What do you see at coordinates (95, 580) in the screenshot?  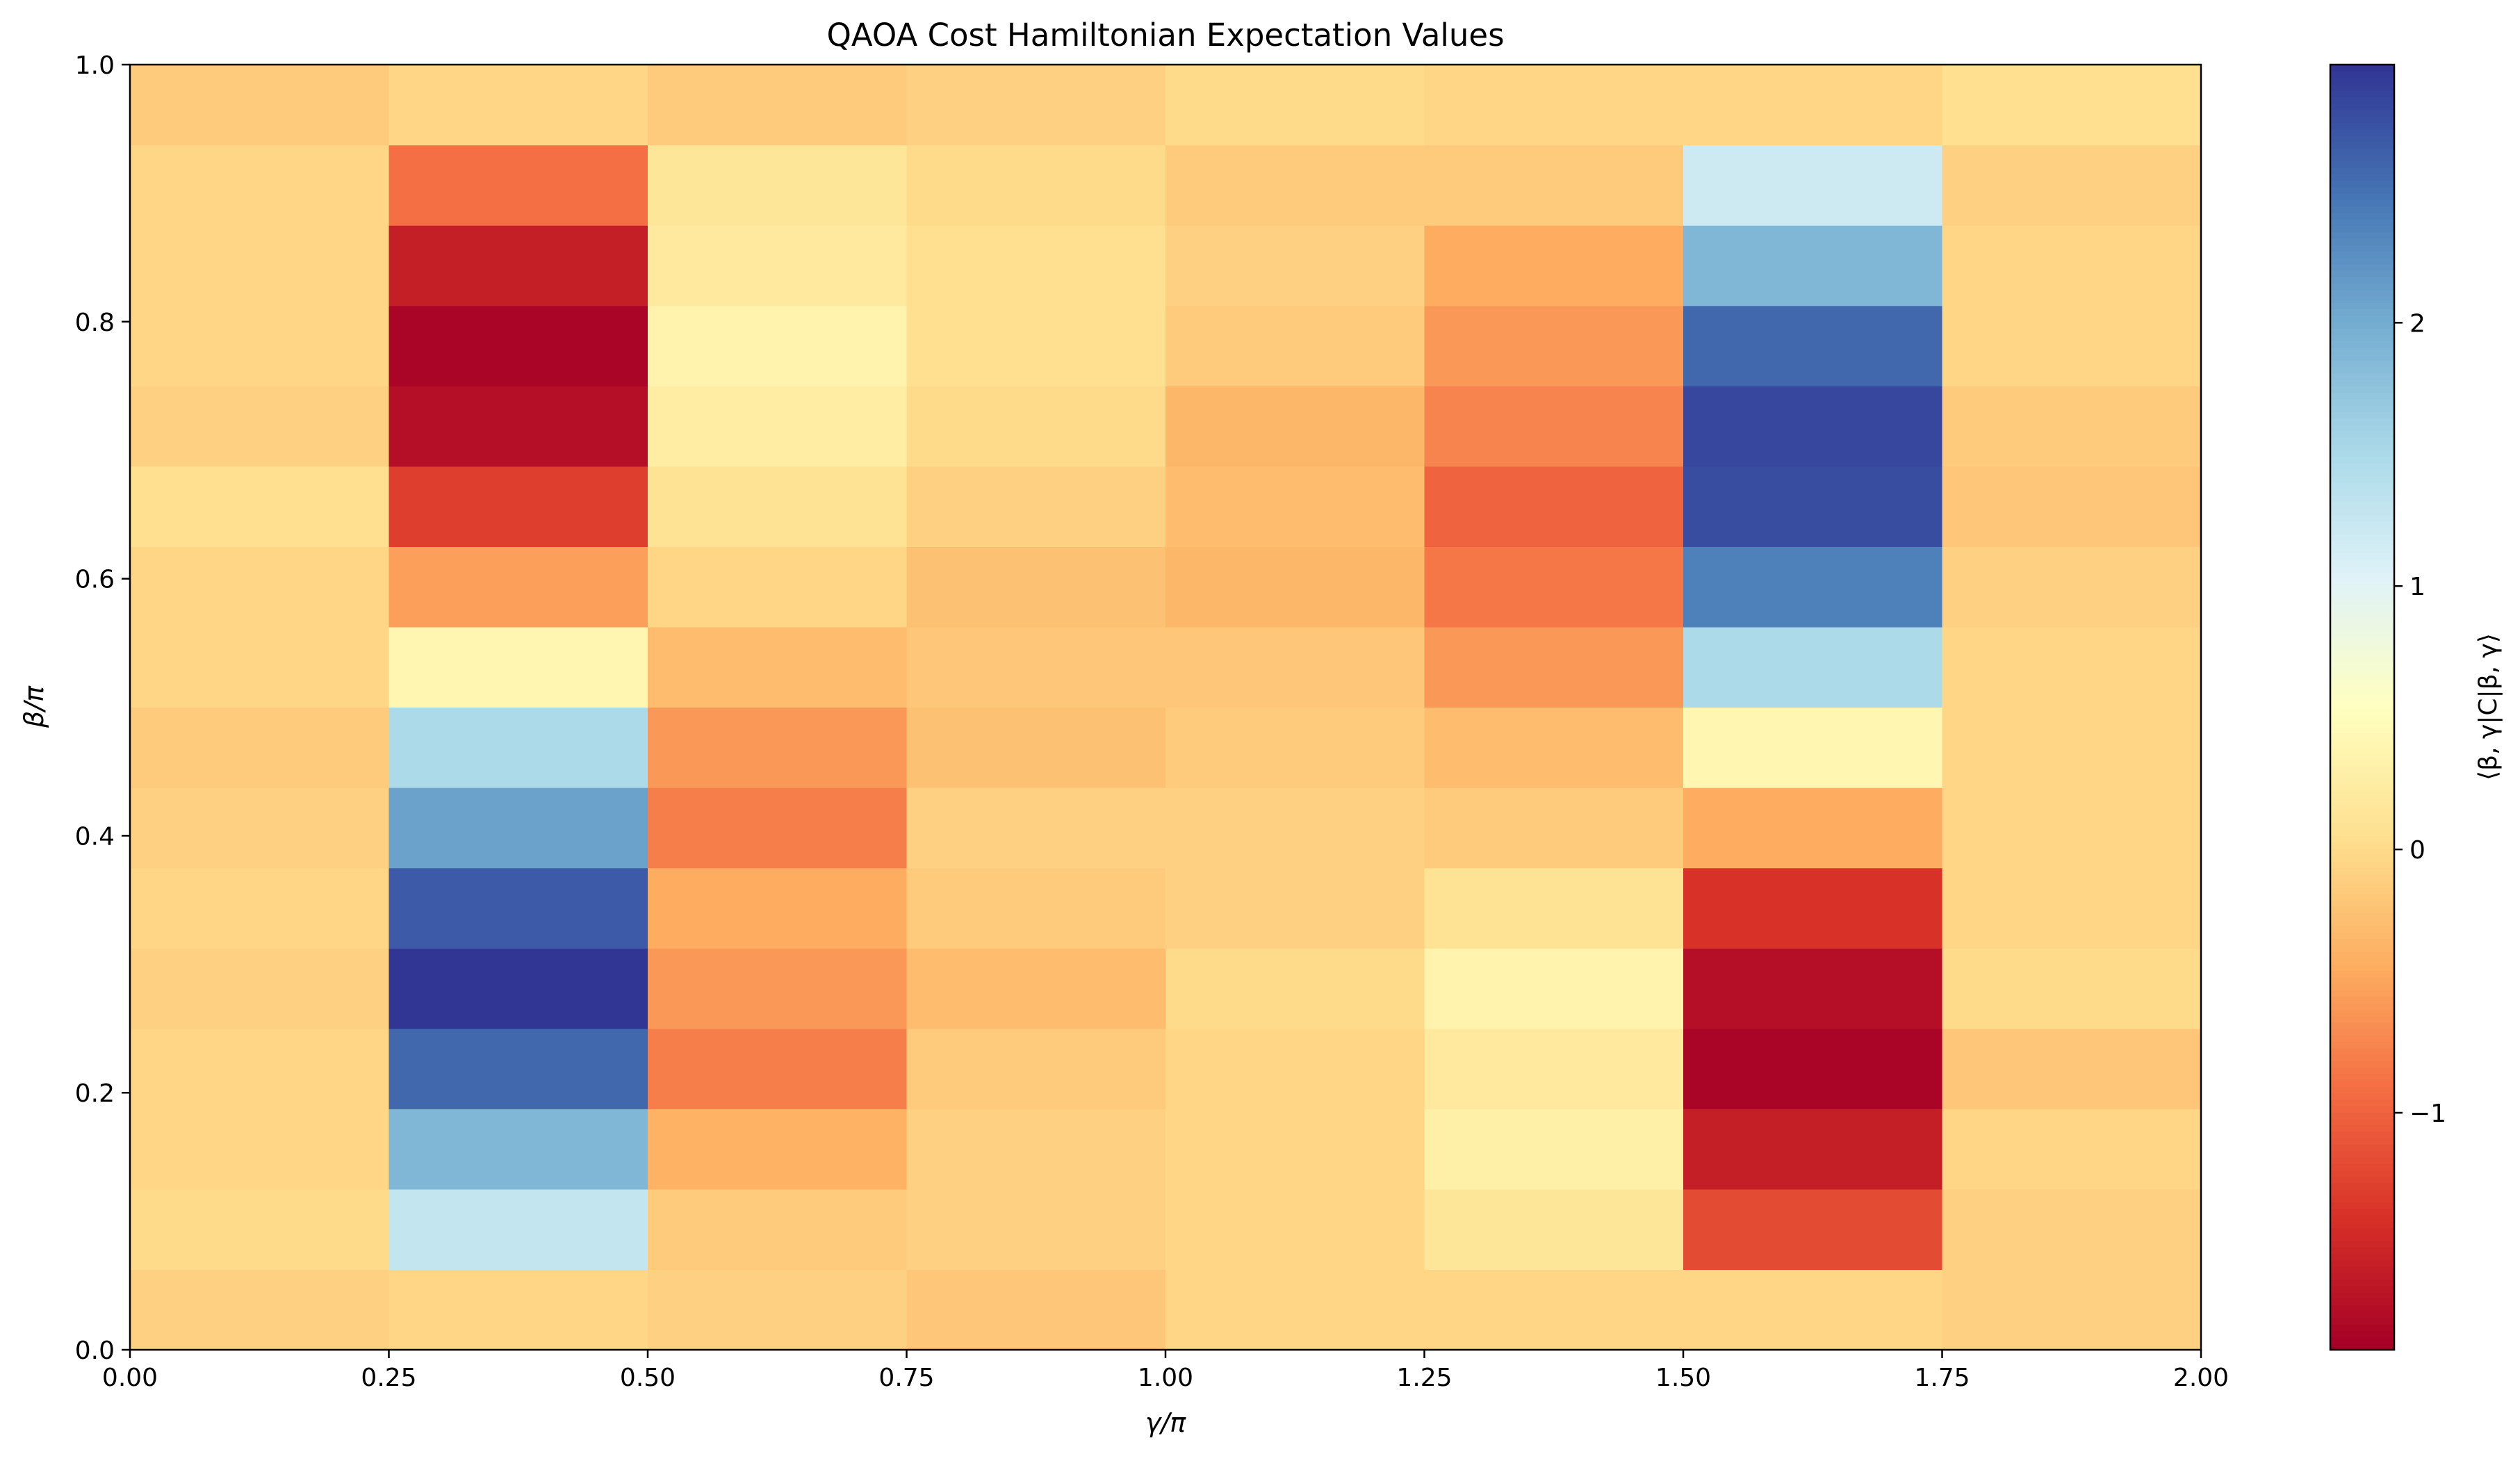 I see `y-tick-label: 0.6` at bounding box center [95, 580].